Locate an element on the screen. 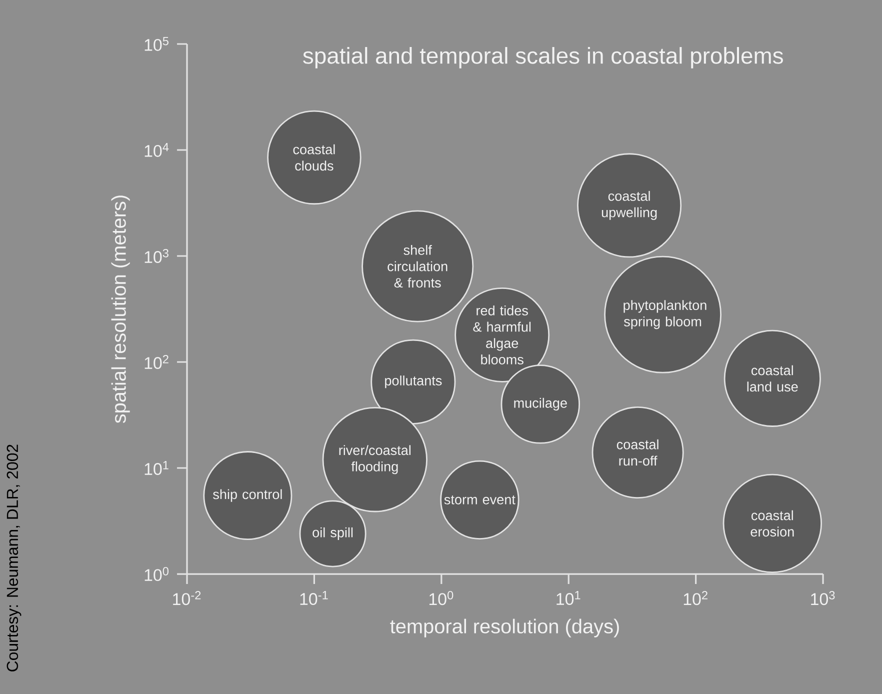 This screenshot has height=694, width=882. annotation: coastal upwelling is located at coordinates (629, 205).